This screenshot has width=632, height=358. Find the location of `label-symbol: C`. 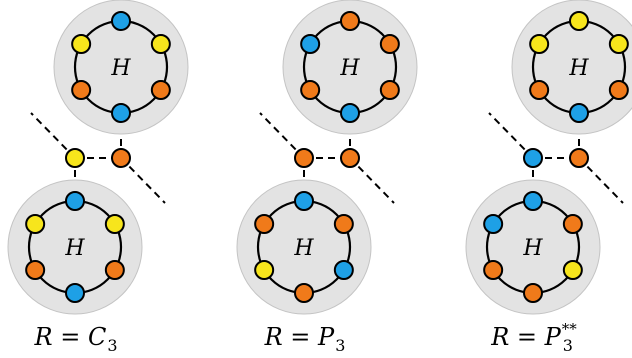

label-symbol: C is located at coordinates (97, 337).